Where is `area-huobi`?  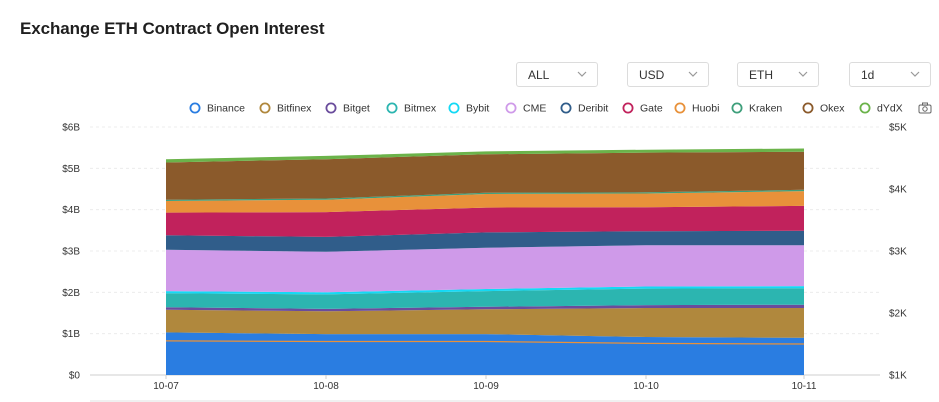
area-huobi is located at coordinates (485, 202).